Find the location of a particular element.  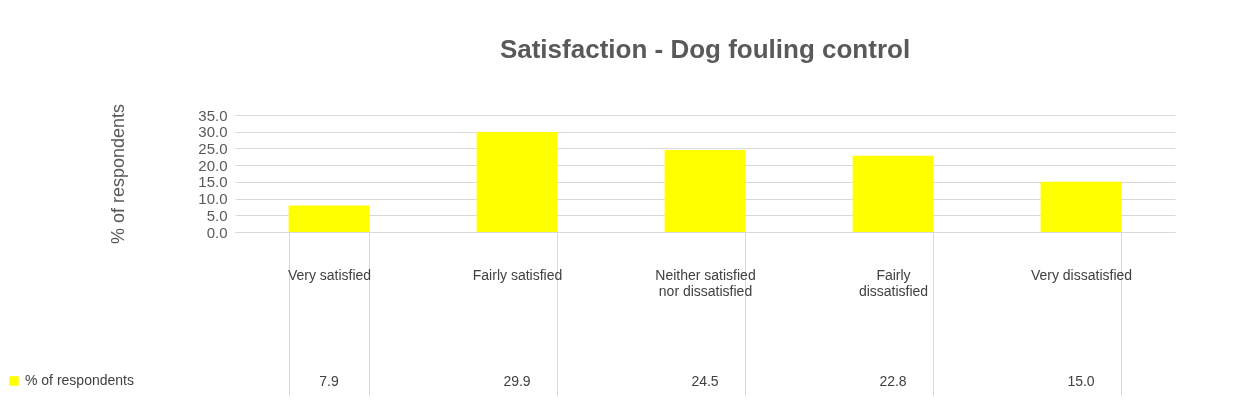

x-tick-label: Fairly dissatisfied is located at coordinates (893, 282).